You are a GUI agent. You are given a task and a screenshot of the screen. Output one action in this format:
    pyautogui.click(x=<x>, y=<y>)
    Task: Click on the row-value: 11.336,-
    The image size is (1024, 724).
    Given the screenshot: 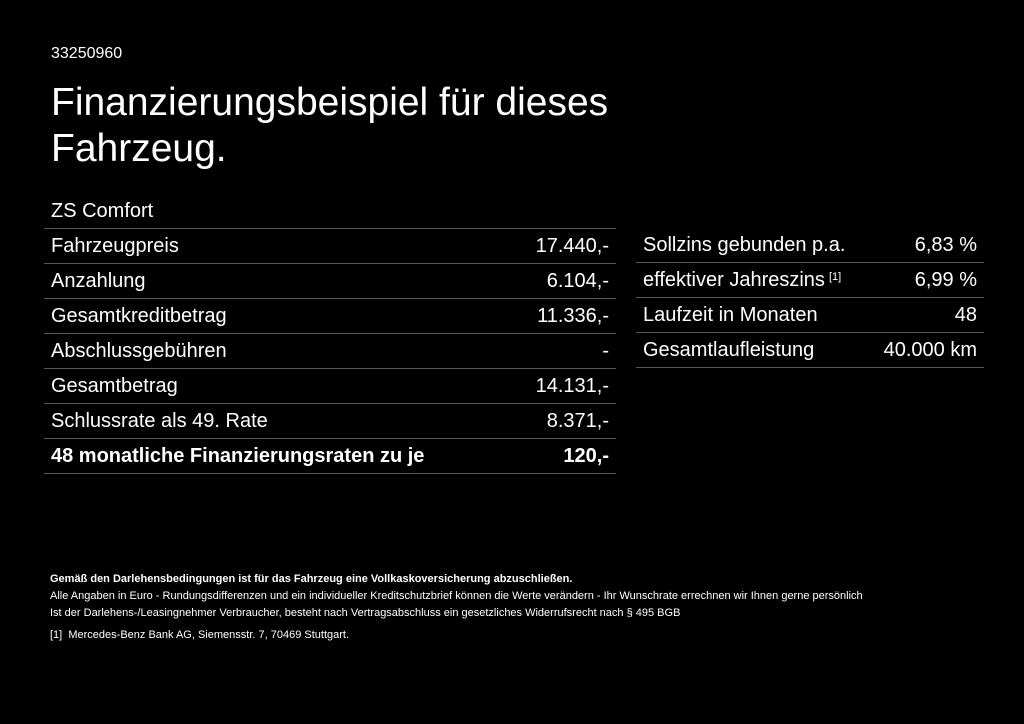 What is the action you would take?
    pyautogui.click(x=573, y=315)
    